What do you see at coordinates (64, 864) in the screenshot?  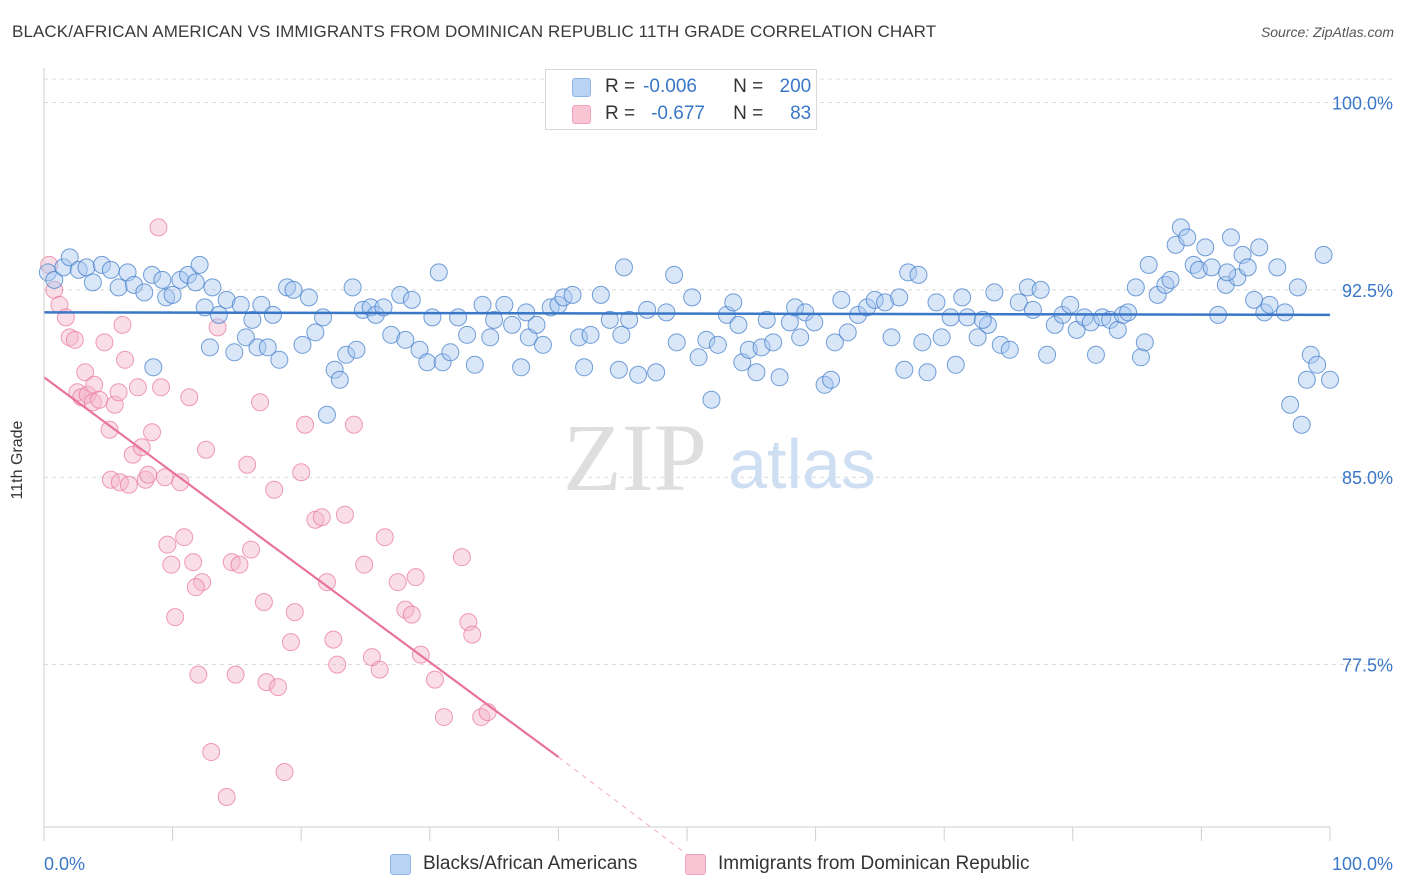 I see `x-tick-label-min: 0.0%` at bounding box center [64, 864].